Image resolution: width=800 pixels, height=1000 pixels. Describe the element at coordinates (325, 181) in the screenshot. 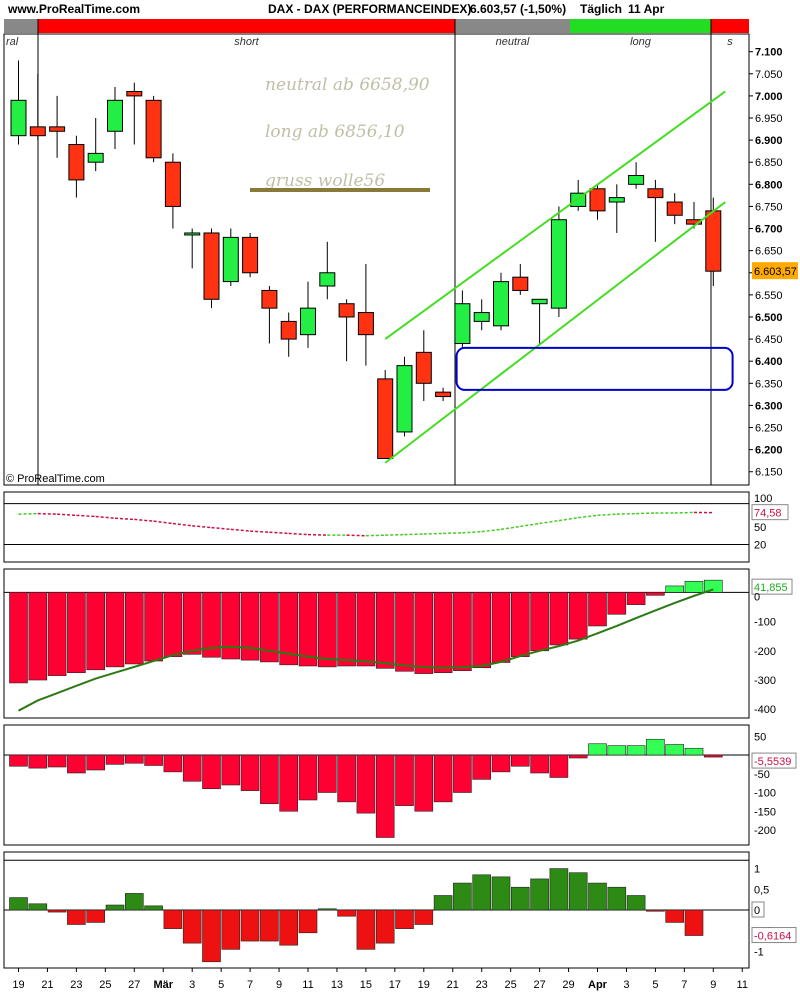

I see `annotation-signature: gruss wolle56` at that location.